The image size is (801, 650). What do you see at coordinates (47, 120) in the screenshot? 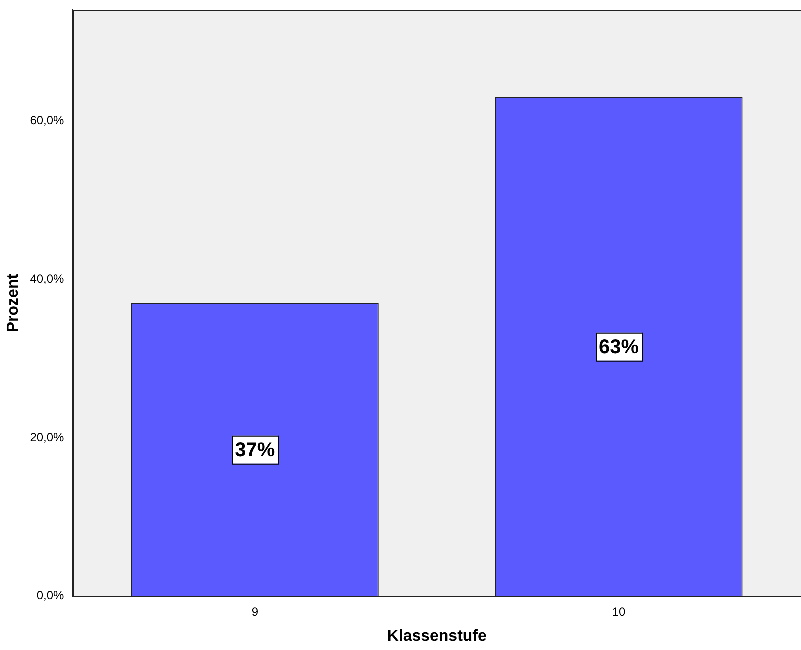
I see `y-tick-label: 60,0%` at bounding box center [47, 120].